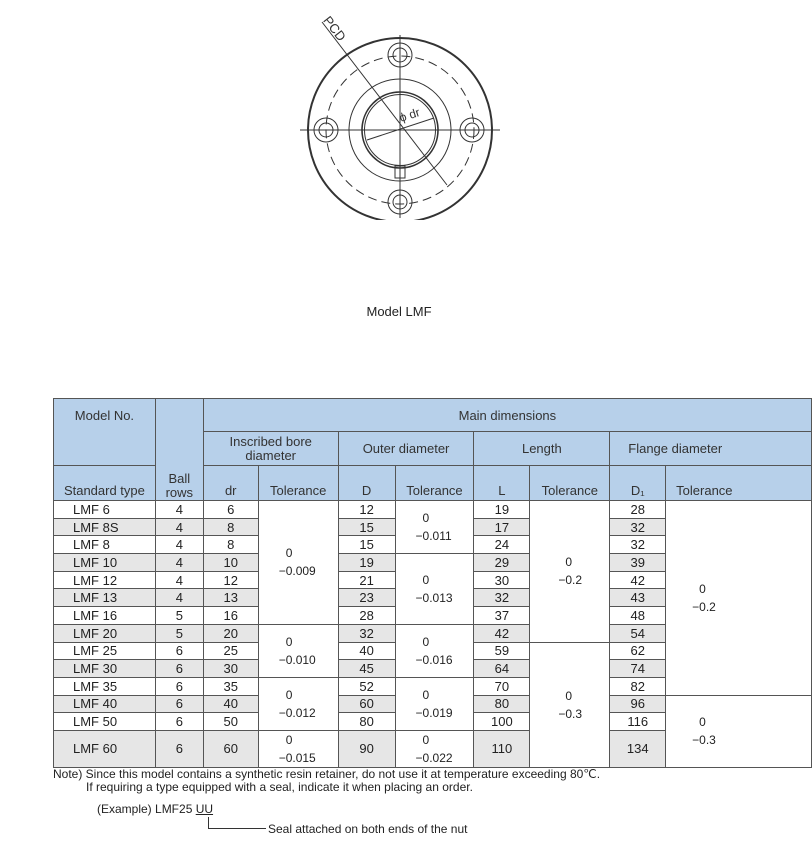 The image size is (812, 846). Describe the element at coordinates (502, 527) in the screenshot. I see `L-cell: 17` at that location.